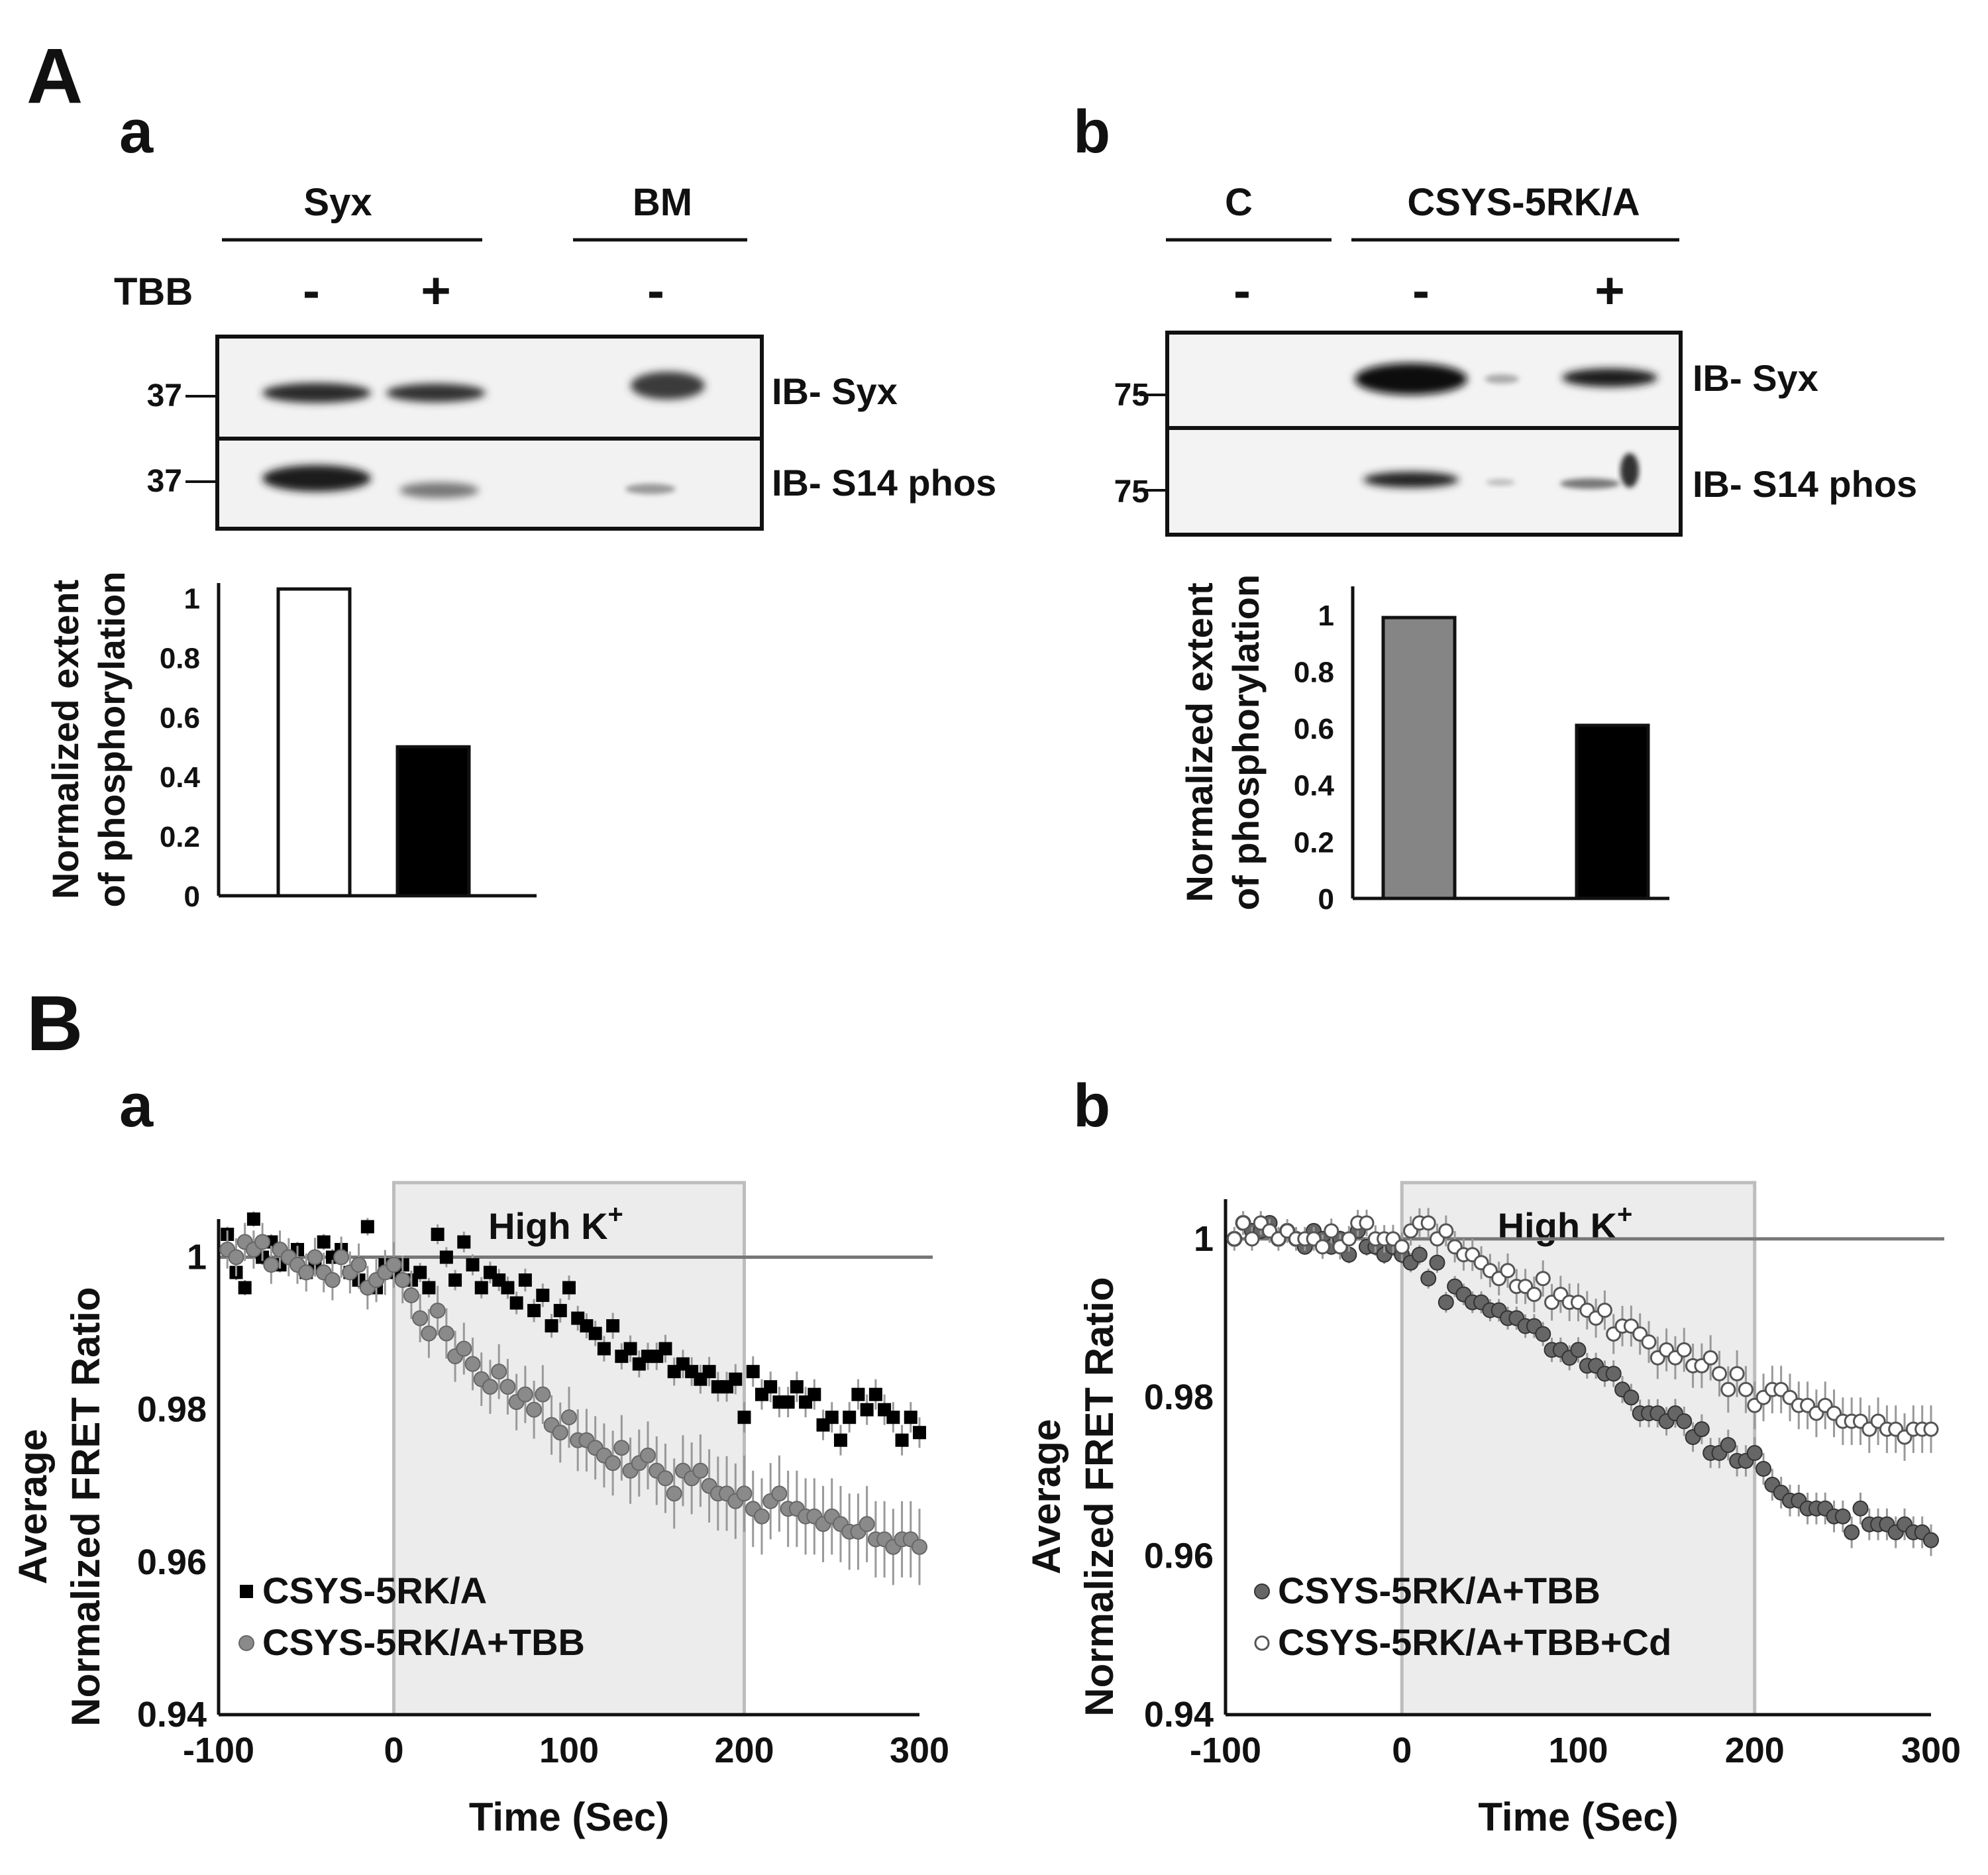  What do you see at coordinates (164, 395) in the screenshot?
I see `mw-aa-top: 37` at bounding box center [164, 395].